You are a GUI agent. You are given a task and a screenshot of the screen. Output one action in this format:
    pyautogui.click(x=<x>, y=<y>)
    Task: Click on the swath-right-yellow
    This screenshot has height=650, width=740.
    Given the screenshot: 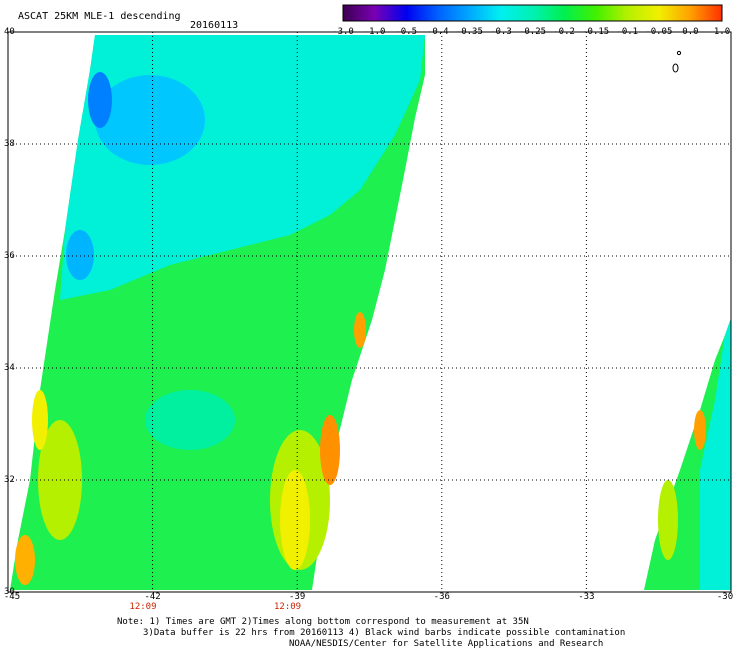 What is the action you would take?
    pyautogui.click(x=668, y=520)
    